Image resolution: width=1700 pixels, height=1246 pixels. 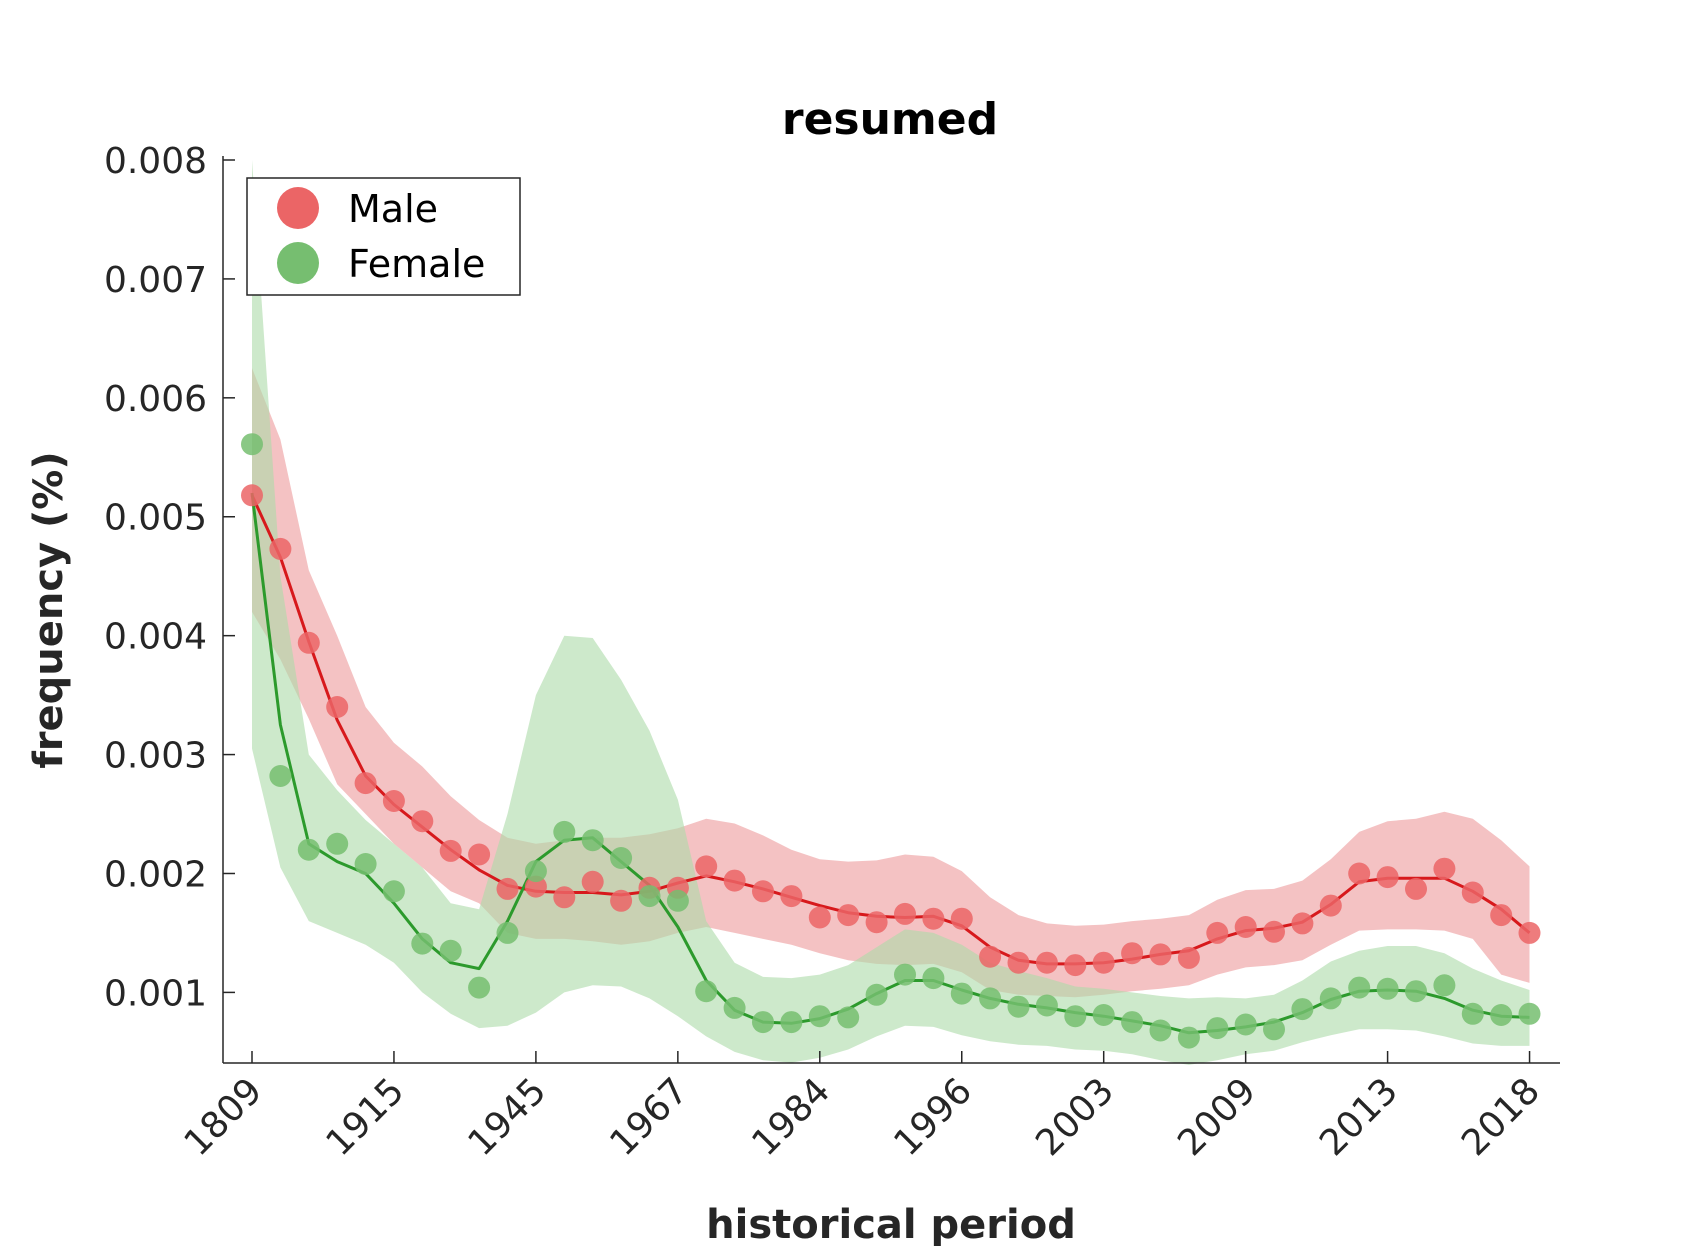 I want to click on chart-title: resumed, so click(x=890, y=119).